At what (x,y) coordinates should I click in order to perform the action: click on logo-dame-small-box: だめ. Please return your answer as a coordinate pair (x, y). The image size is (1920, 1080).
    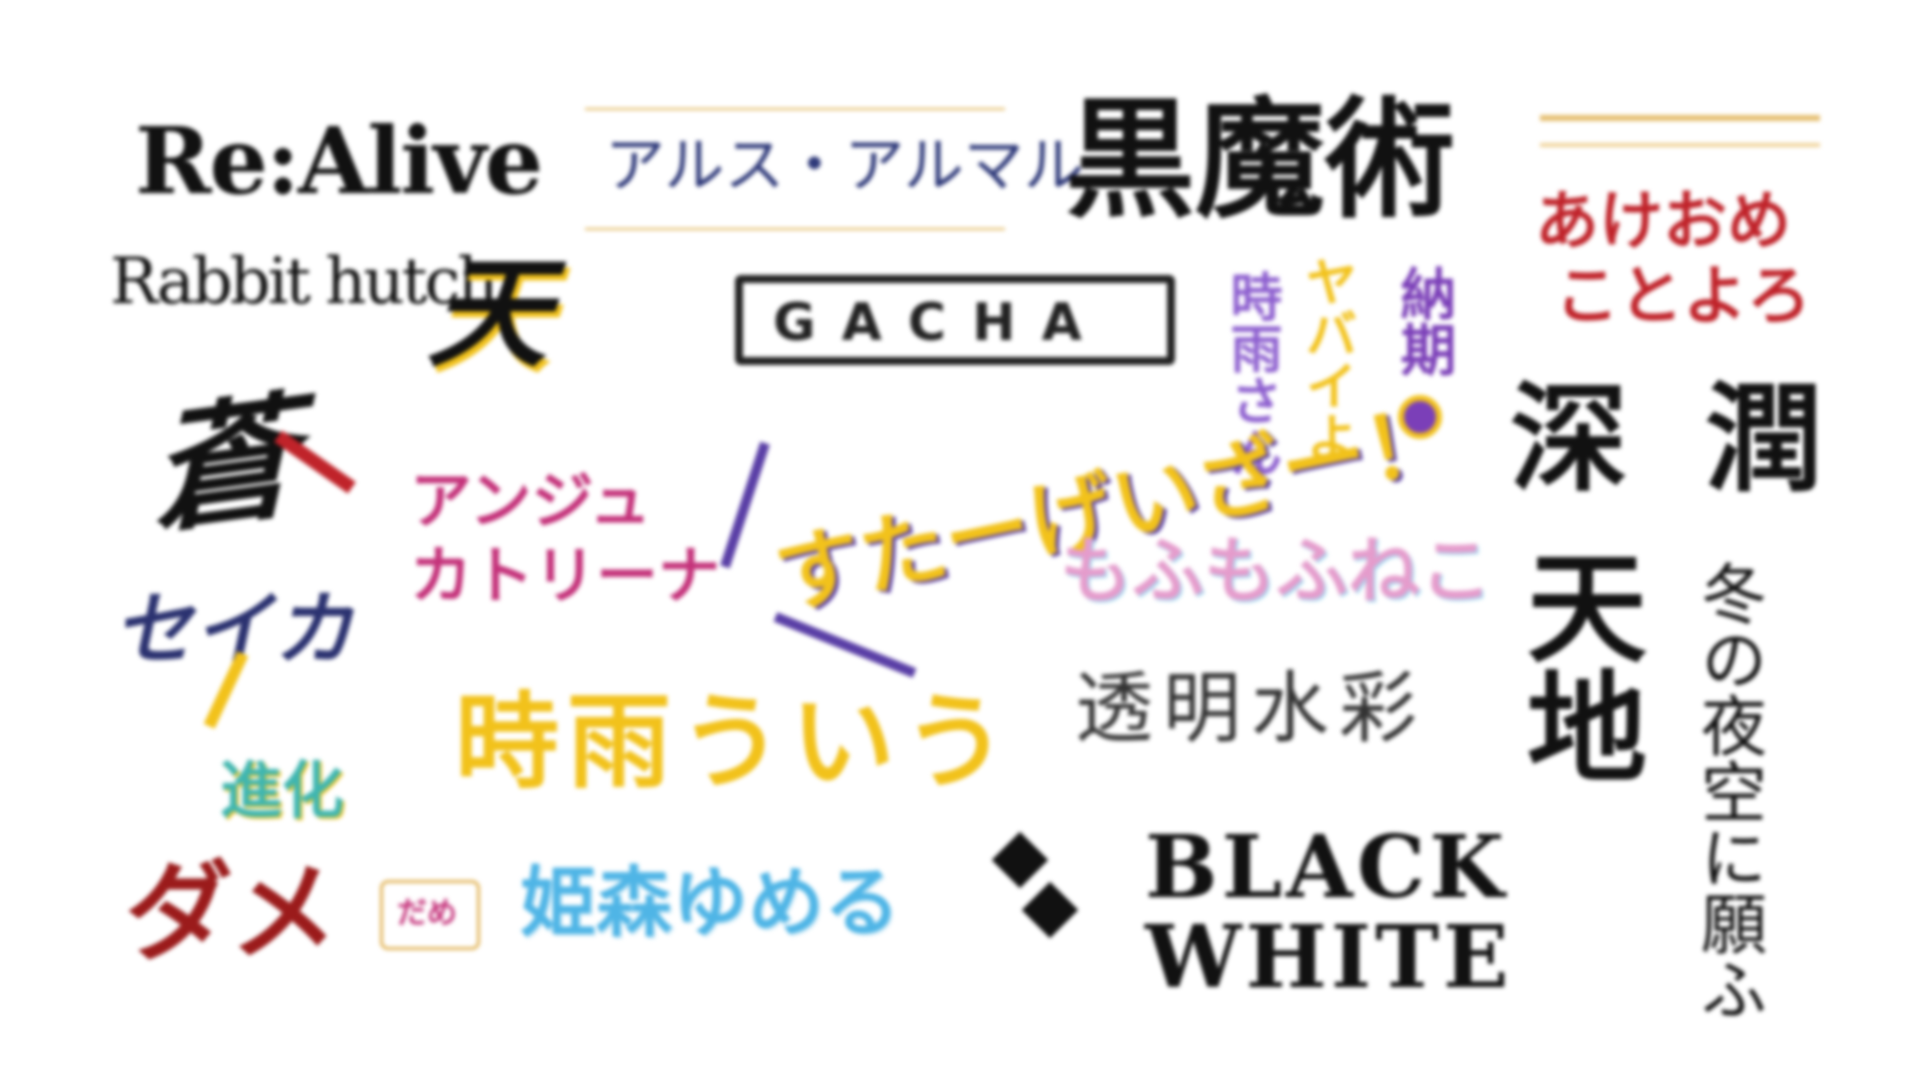
    Looking at the image, I should click on (430, 915).